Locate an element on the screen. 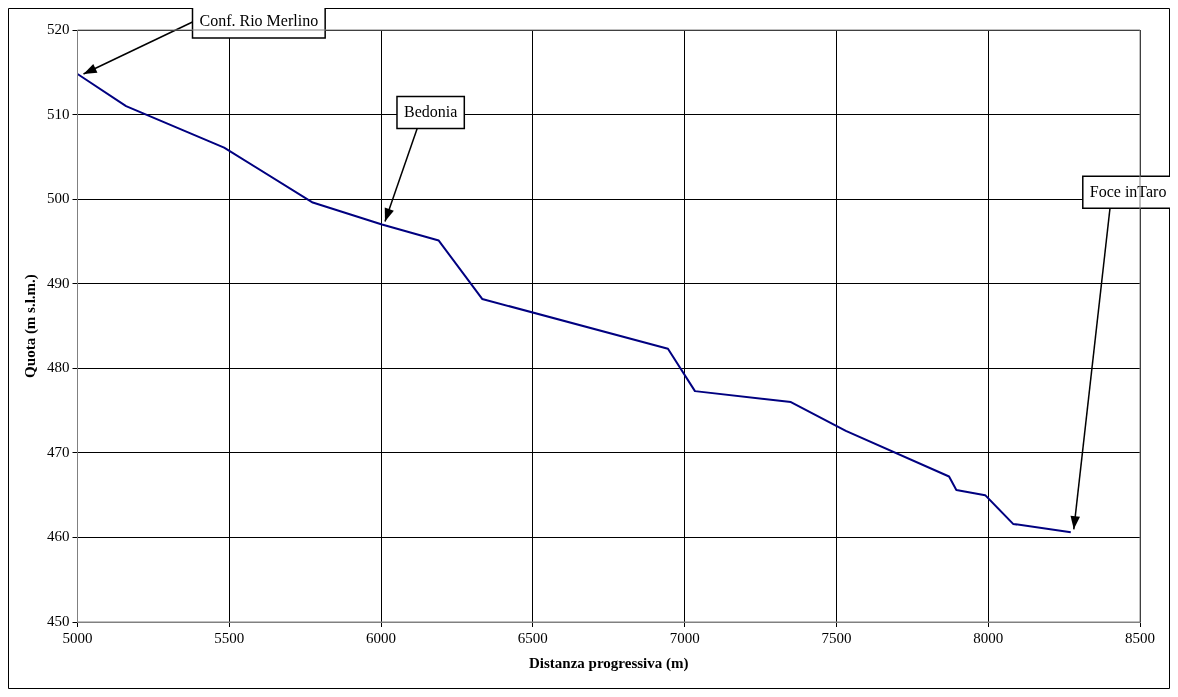 Image resolution: width=1178 pixels, height=697 pixels. y-tick-label: 510 is located at coordinates (58, 113).